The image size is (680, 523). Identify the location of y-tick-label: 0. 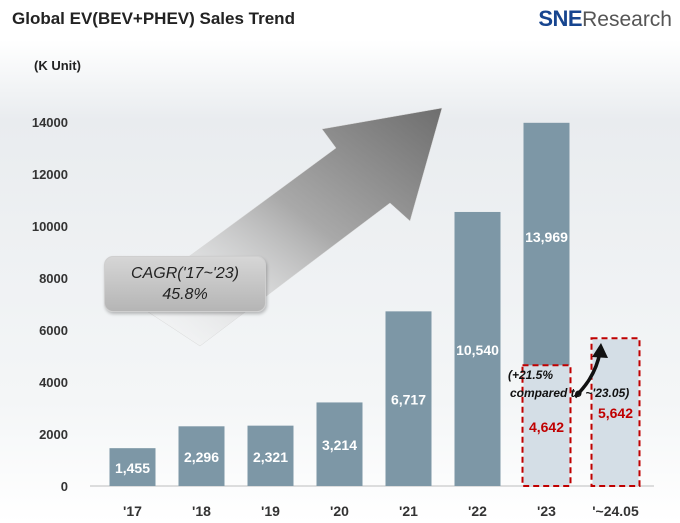
(64, 486).